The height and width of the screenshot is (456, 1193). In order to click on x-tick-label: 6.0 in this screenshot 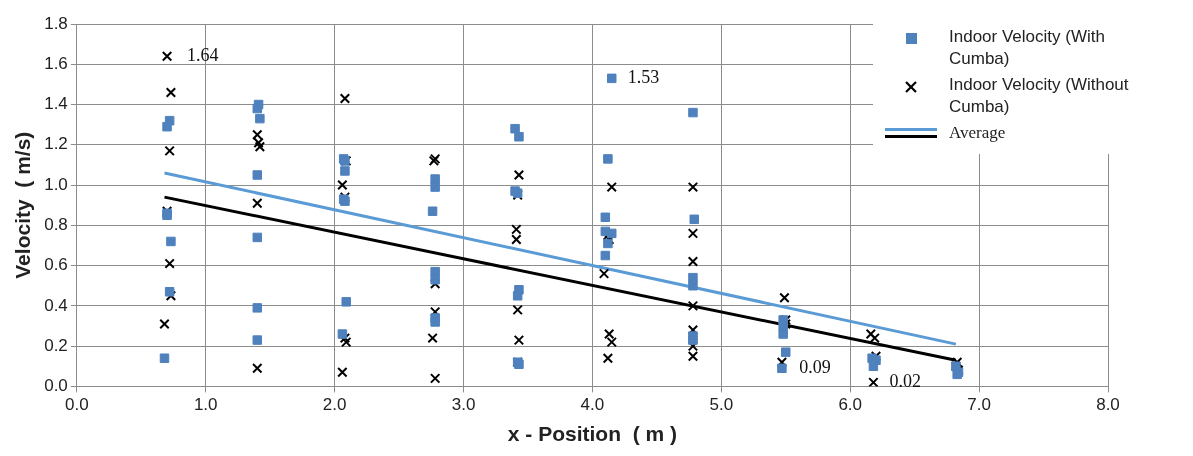, I will do `click(850, 405)`.